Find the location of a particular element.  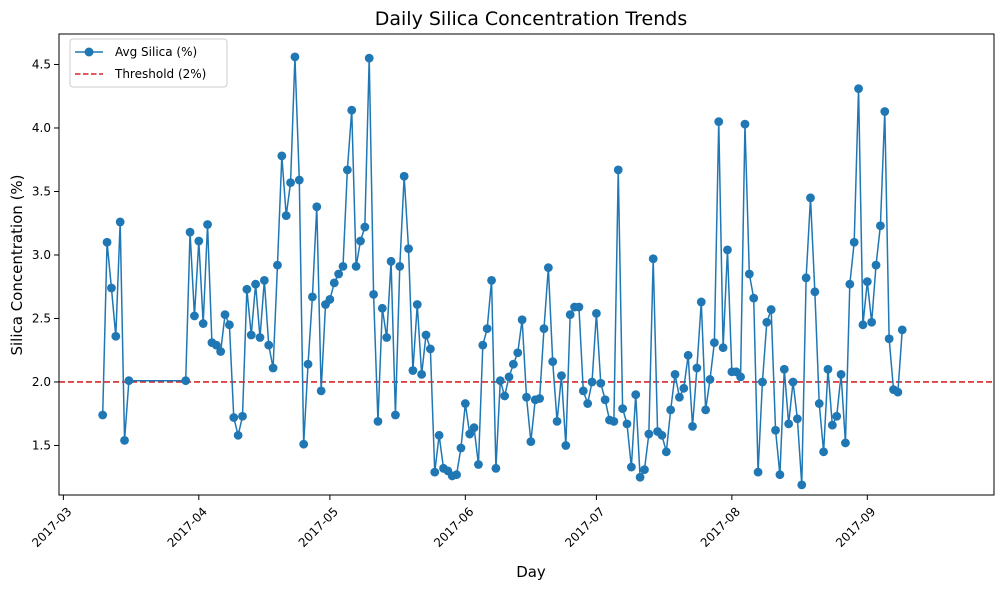

x-tick-label: 2017-07 is located at coordinates (584, 527).